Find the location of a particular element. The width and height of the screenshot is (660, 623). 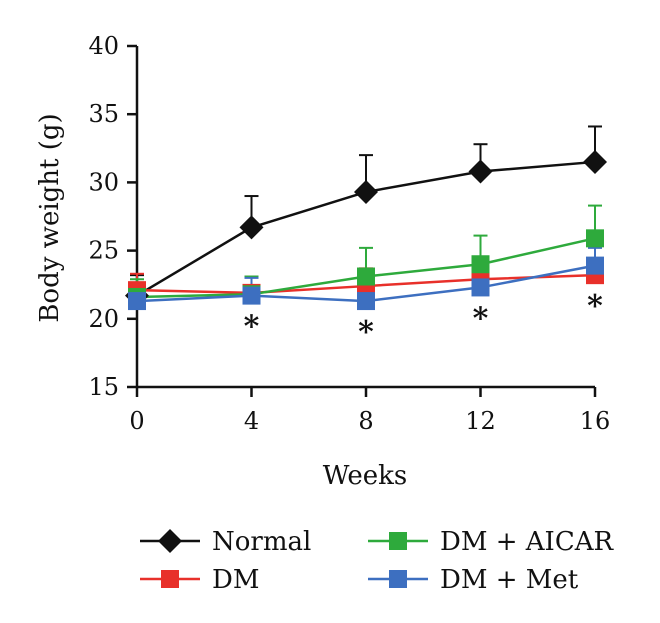

legend-label-dm: DM is located at coordinates (235, 580).